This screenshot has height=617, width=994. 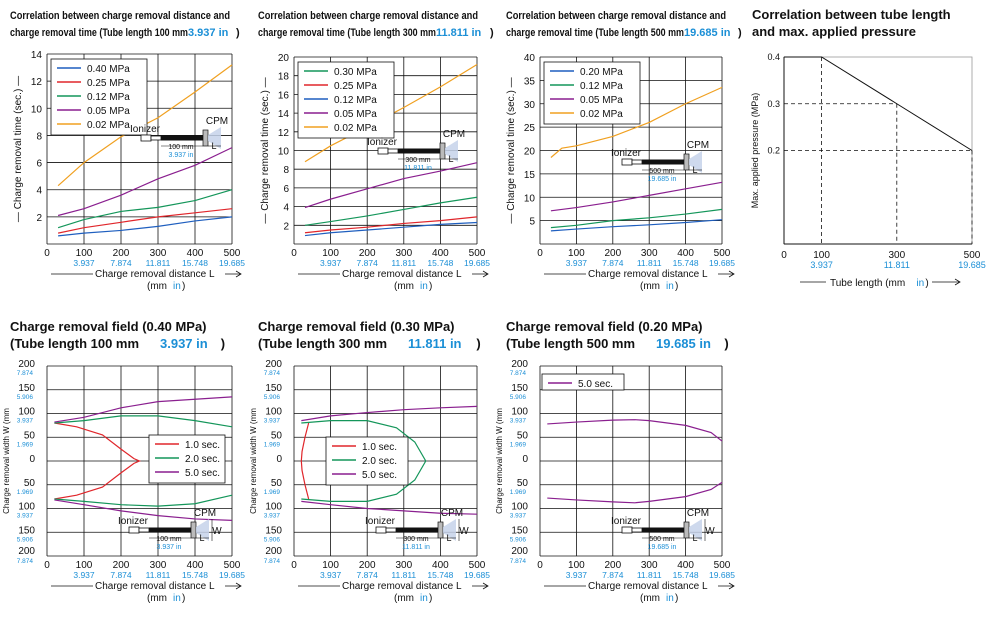 I want to click on dimension-inch-label: 3.937 in, so click(x=169, y=547).